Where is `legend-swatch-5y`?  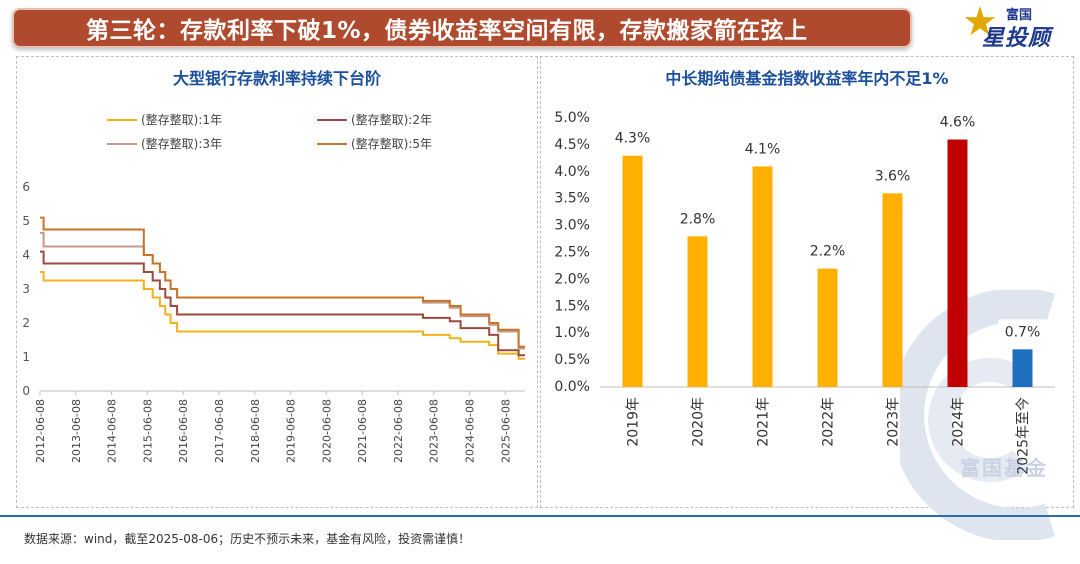 legend-swatch-5y is located at coordinates (332, 143).